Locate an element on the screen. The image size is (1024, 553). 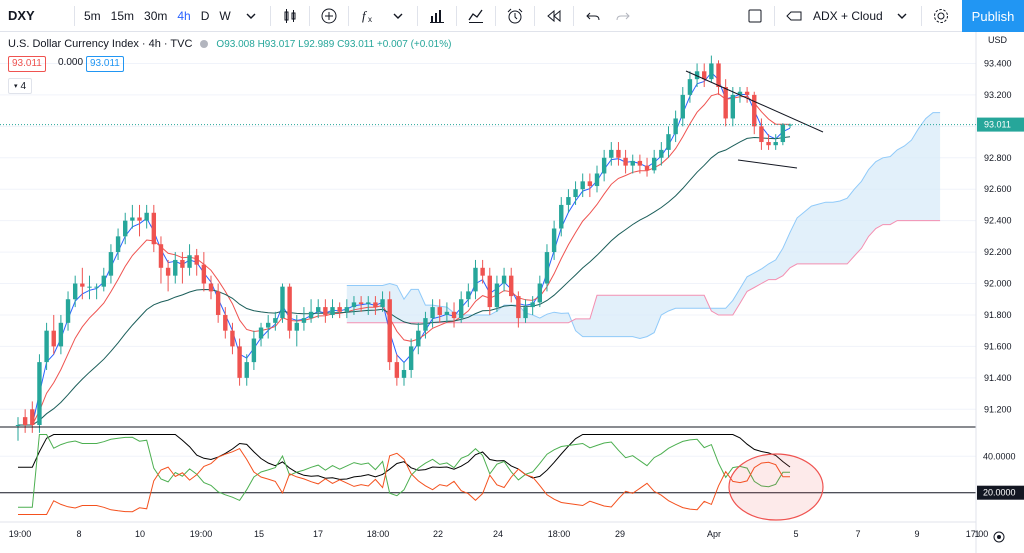
time-tick-label: 8 is located at coordinates (78, 534).